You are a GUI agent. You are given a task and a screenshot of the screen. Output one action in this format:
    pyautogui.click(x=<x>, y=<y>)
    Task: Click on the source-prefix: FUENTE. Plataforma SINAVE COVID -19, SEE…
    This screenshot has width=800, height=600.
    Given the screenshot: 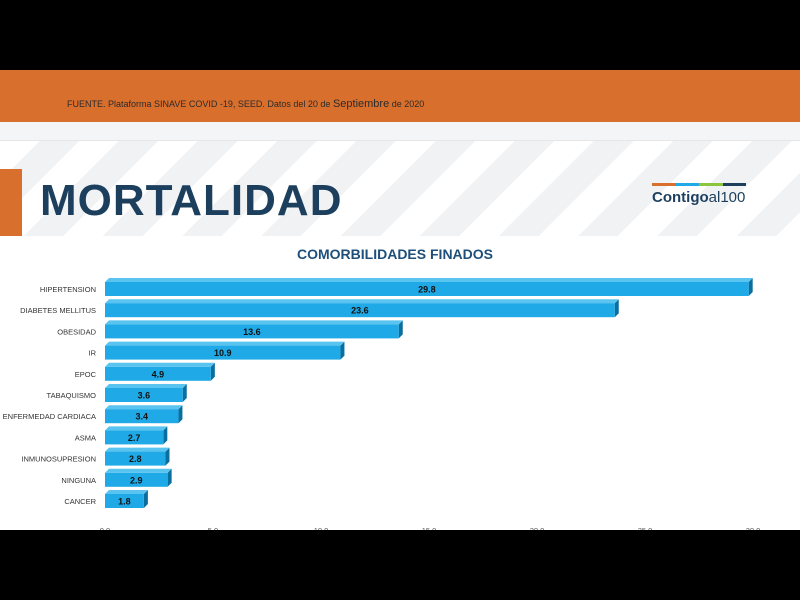 What is the action you would take?
    pyautogui.click(x=200, y=104)
    